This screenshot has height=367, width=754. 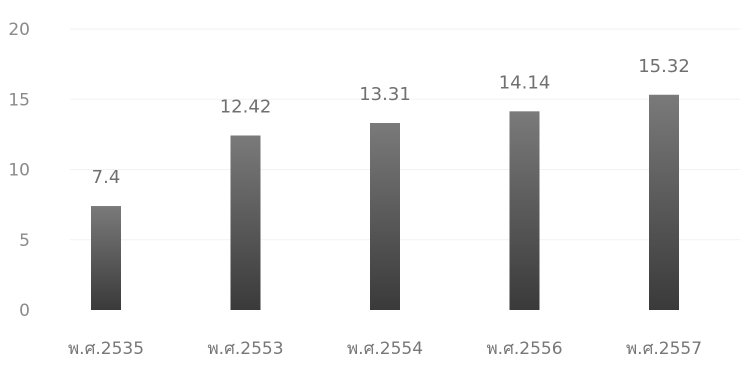 What do you see at coordinates (106, 177) in the screenshot?
I see `data-label: 7.4` at bounding box center [106, 177].